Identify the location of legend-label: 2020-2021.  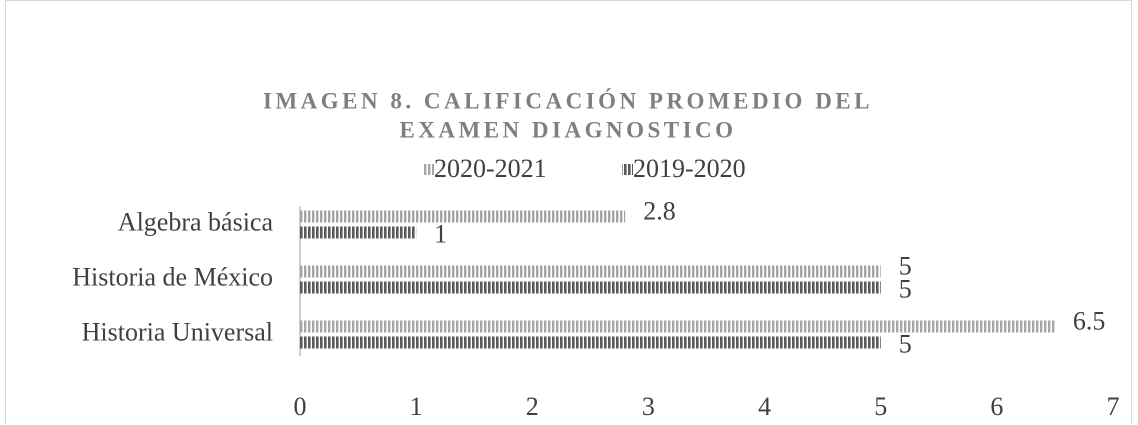
(490, 168).